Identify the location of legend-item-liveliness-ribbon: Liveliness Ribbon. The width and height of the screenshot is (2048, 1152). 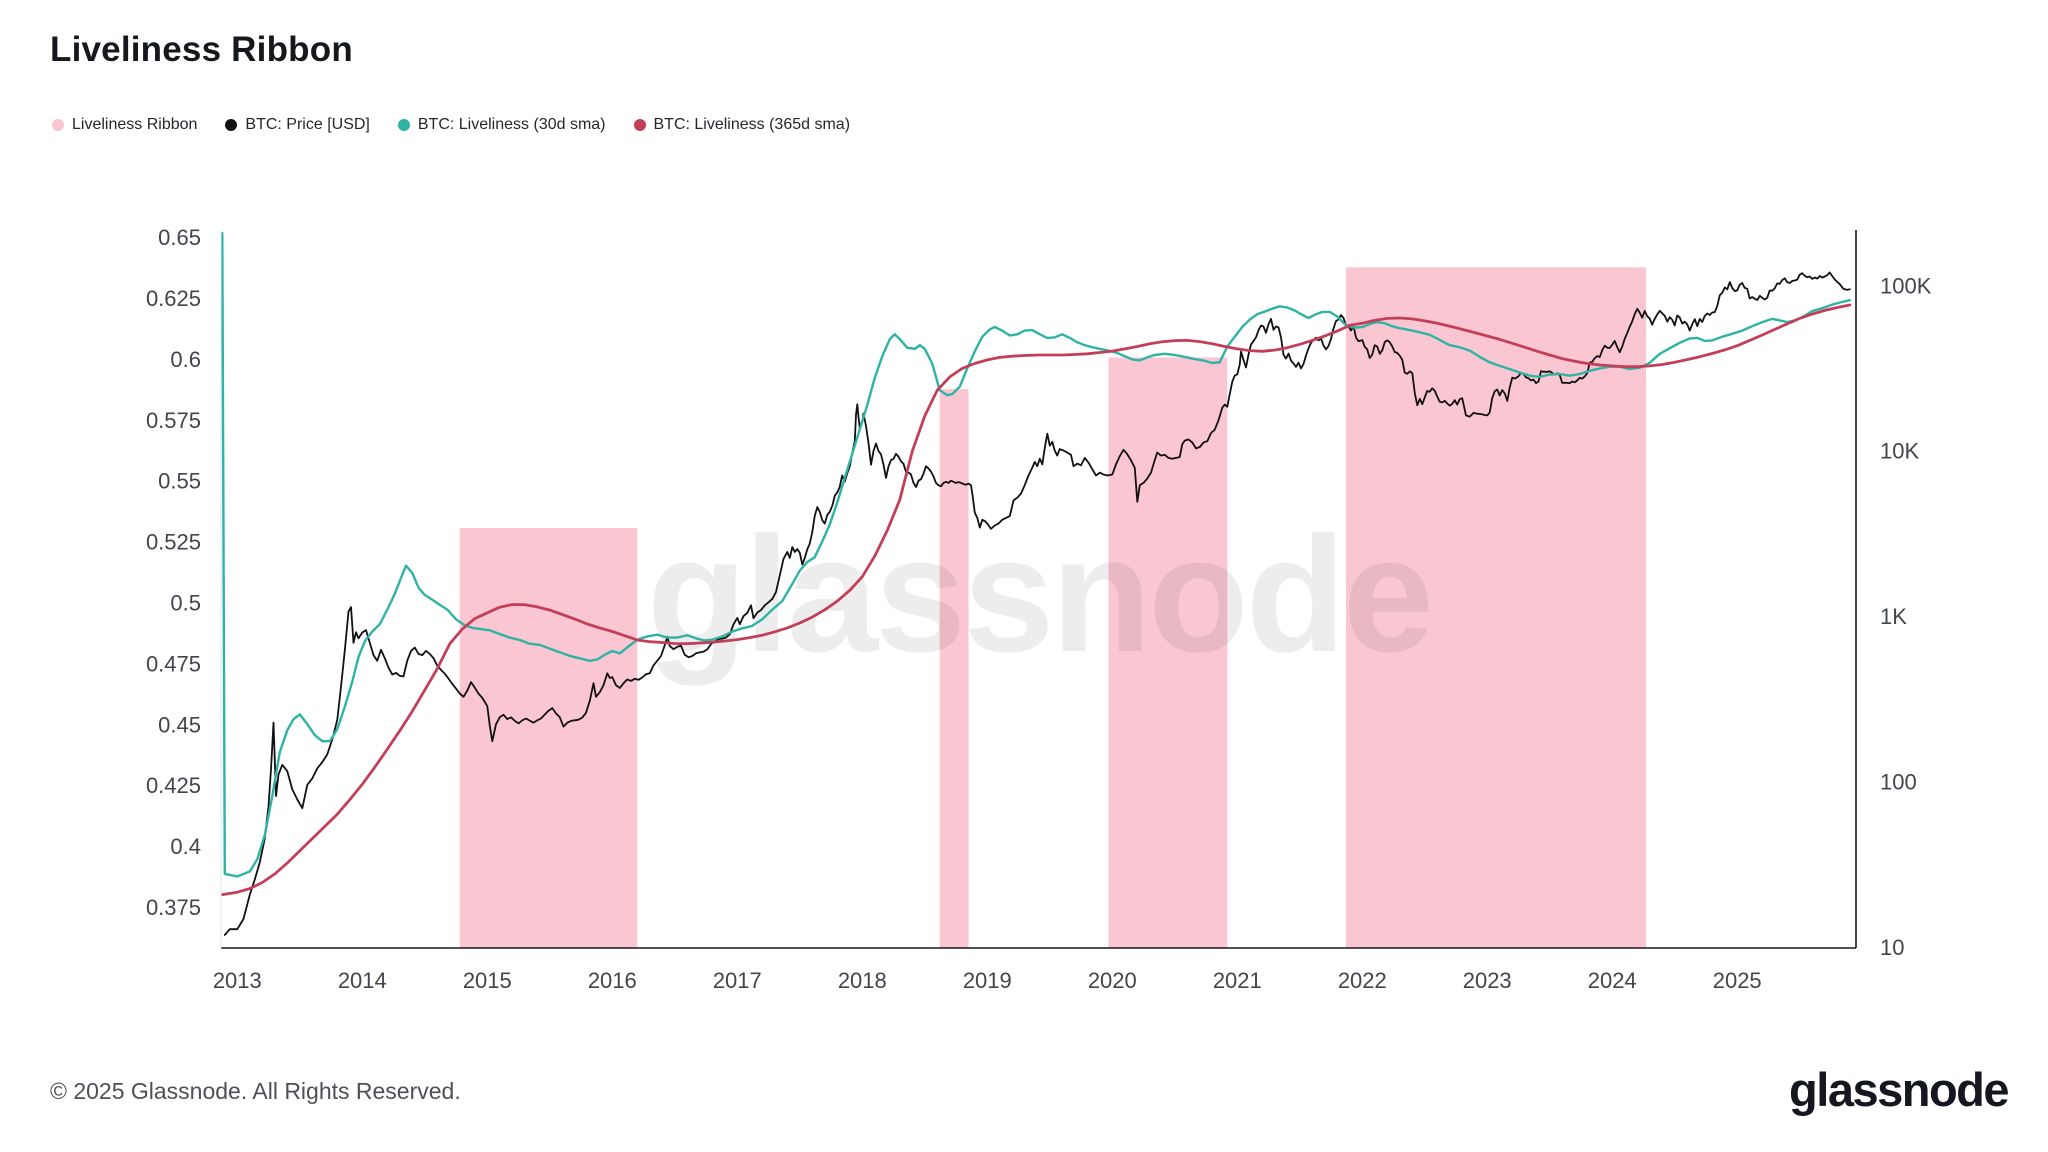
(124, 125).